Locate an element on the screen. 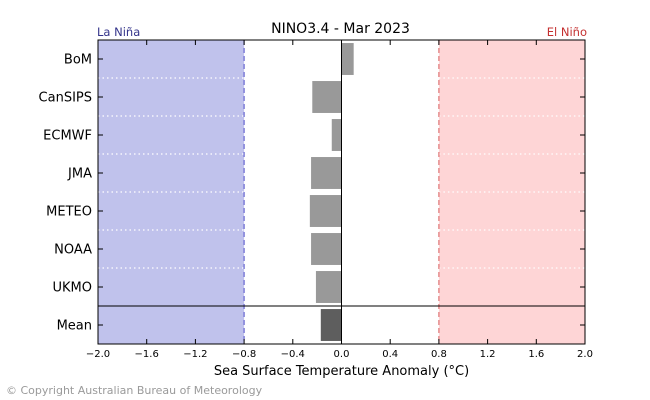  x-tick-label: −0.8 is located at coordinates (244, 354).